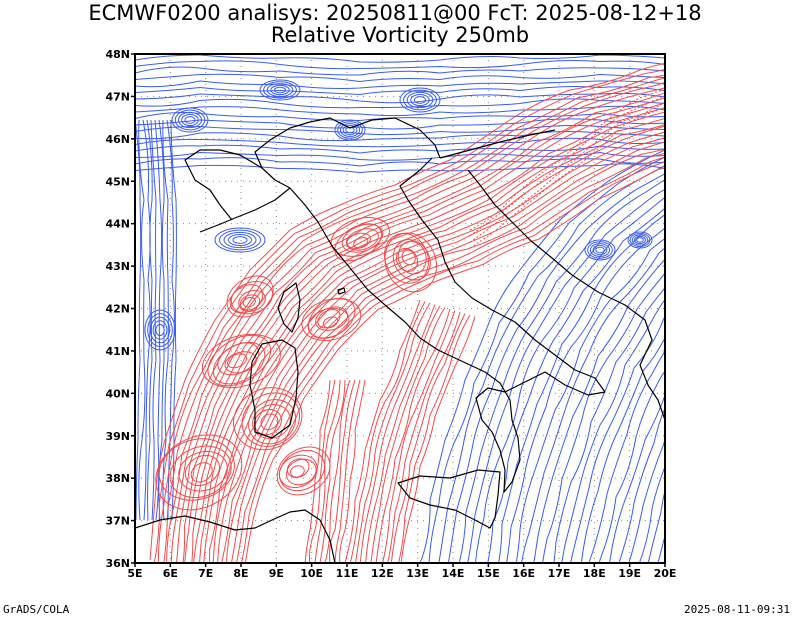  What do you see at coordinates (629, 573) in the screenshot?
I see `lon-label-19E: 19E` at bounding box center [629, 573].